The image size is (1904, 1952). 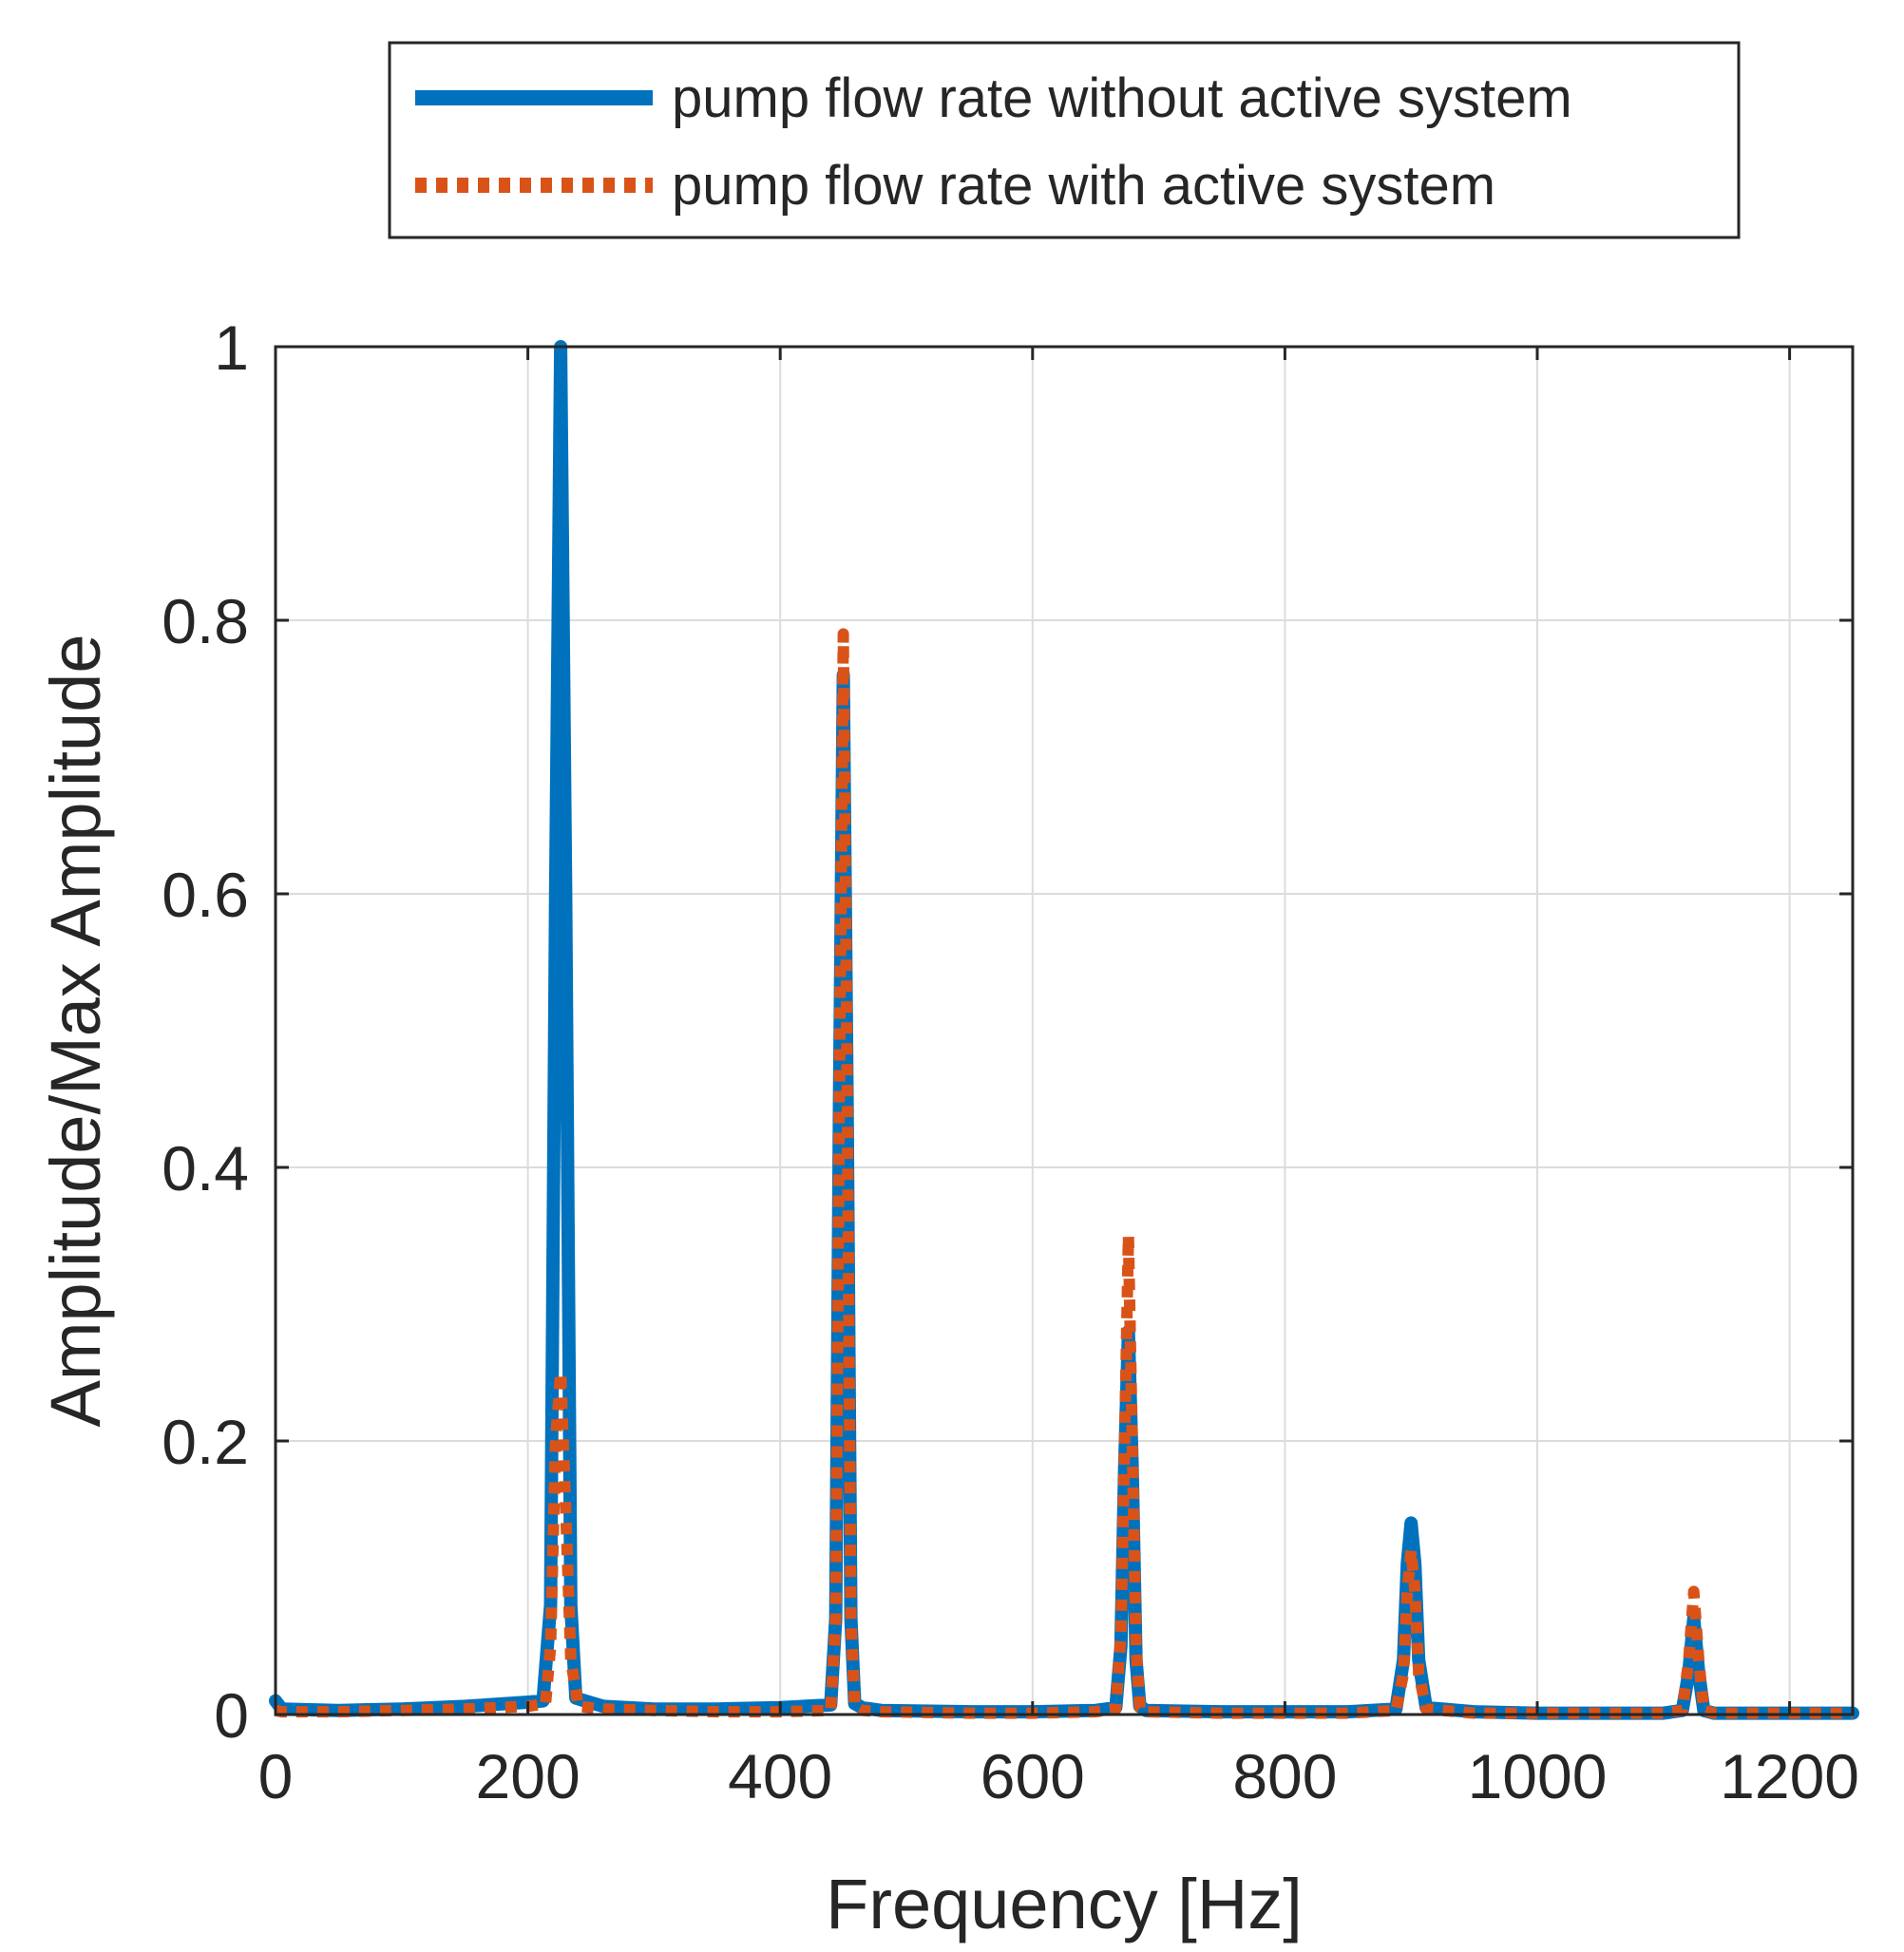 What do you see at coordinates (528, 1776) in the screenshot?
I see `x-tick-label: 200` at bounding box center [528, 1776].